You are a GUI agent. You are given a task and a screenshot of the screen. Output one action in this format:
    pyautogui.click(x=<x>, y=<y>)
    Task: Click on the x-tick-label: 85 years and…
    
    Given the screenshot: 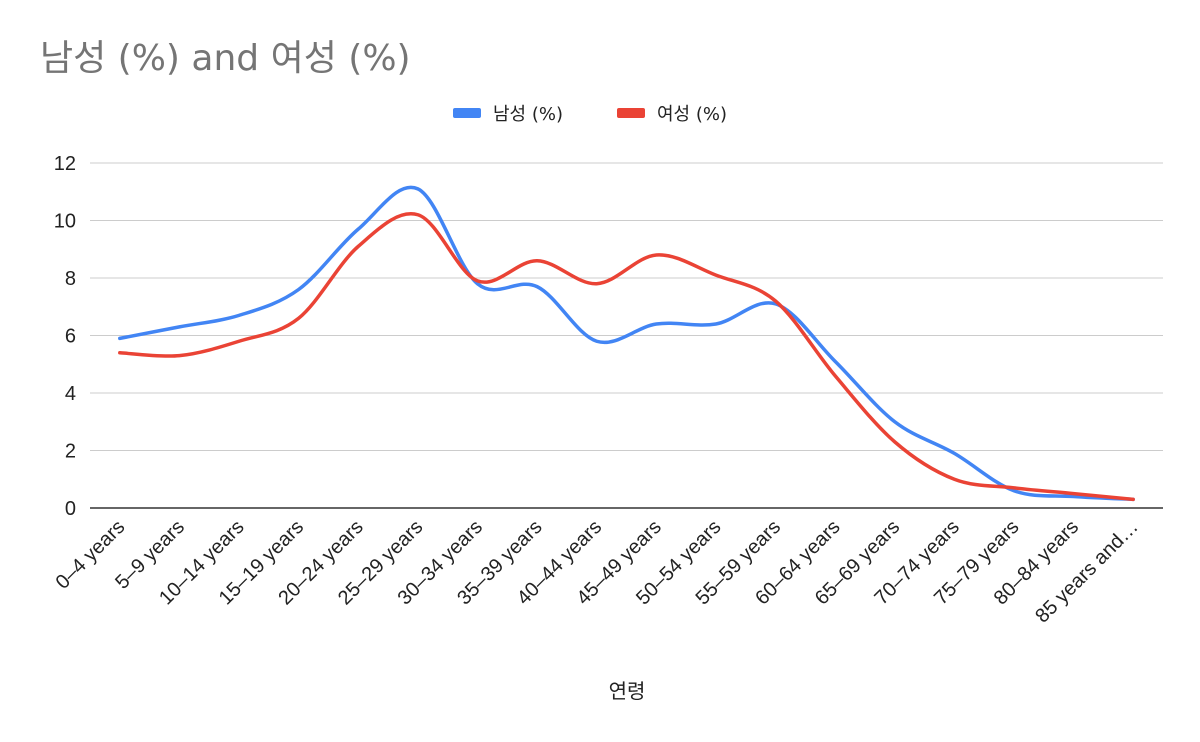 What is the action you would take?
    pyautogui.click(x=1086, y=571)
    